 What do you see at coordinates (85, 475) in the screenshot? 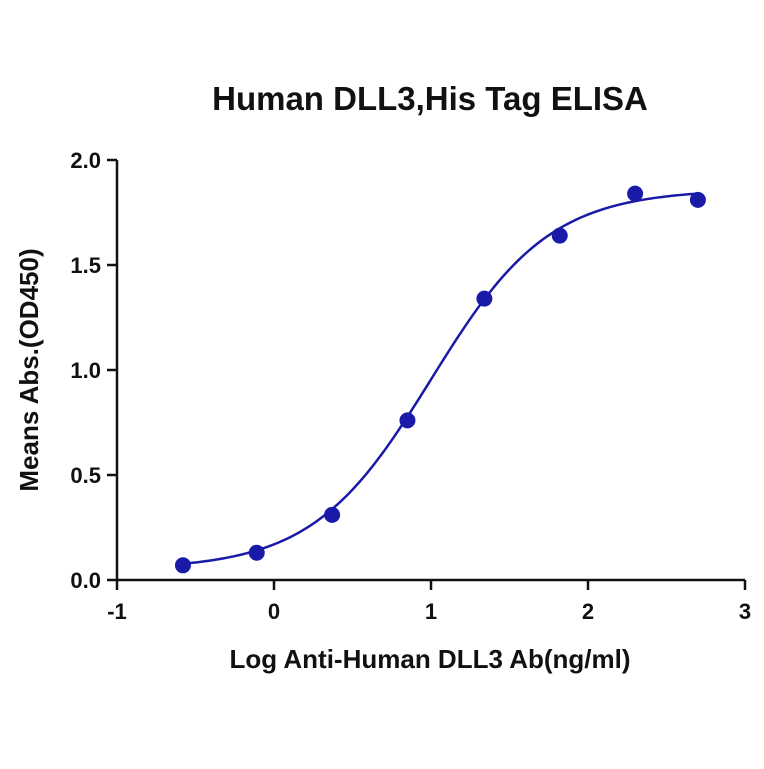
I see `y-tick-label: 0.5` at bounding box center [85, 475].